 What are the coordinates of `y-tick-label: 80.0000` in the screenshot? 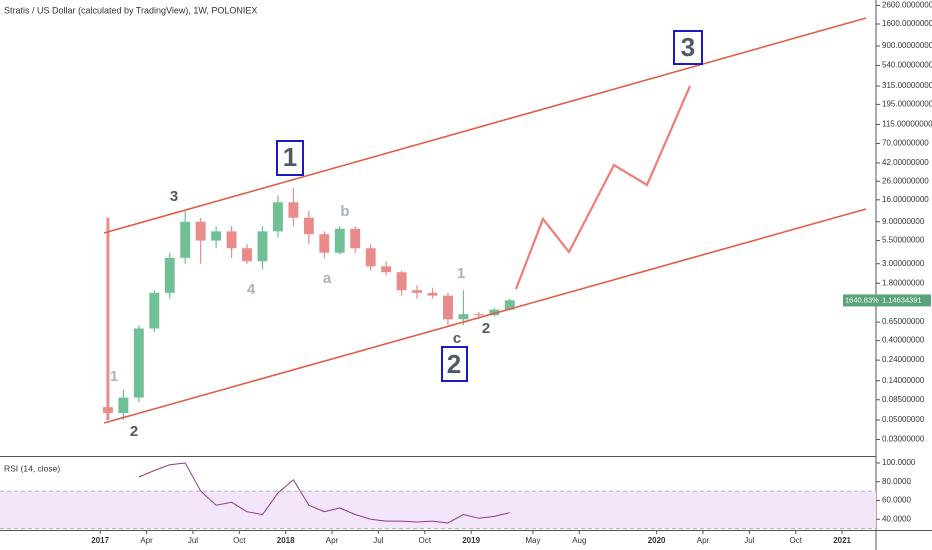 It's located at (896, 481).